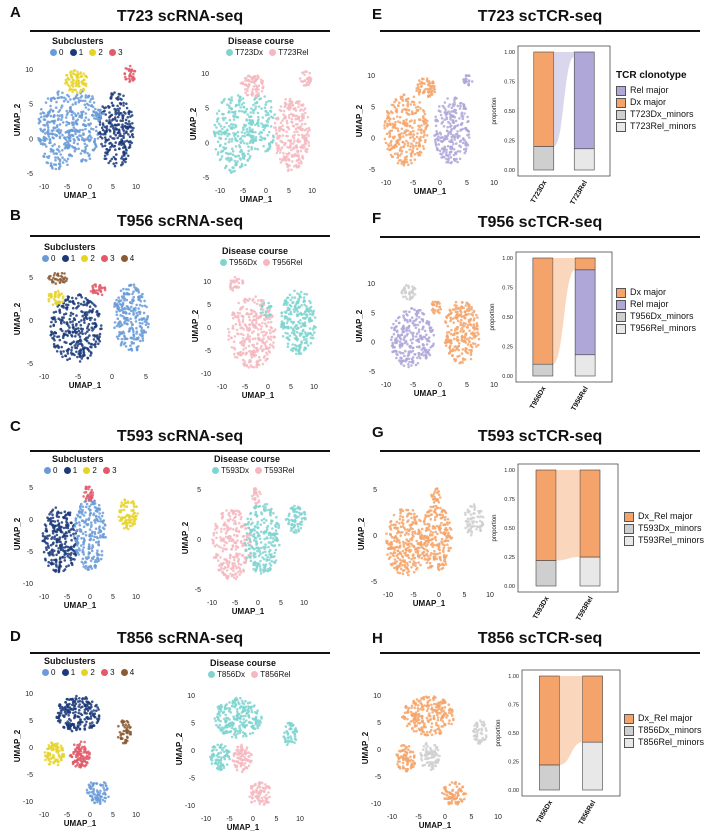  Describe the element at coordinates (81, 330) in the screenshot. I see `umap-plot: -10 -5 0 5 -5 0 5 UMAP_1 UMAP_2` at that location.